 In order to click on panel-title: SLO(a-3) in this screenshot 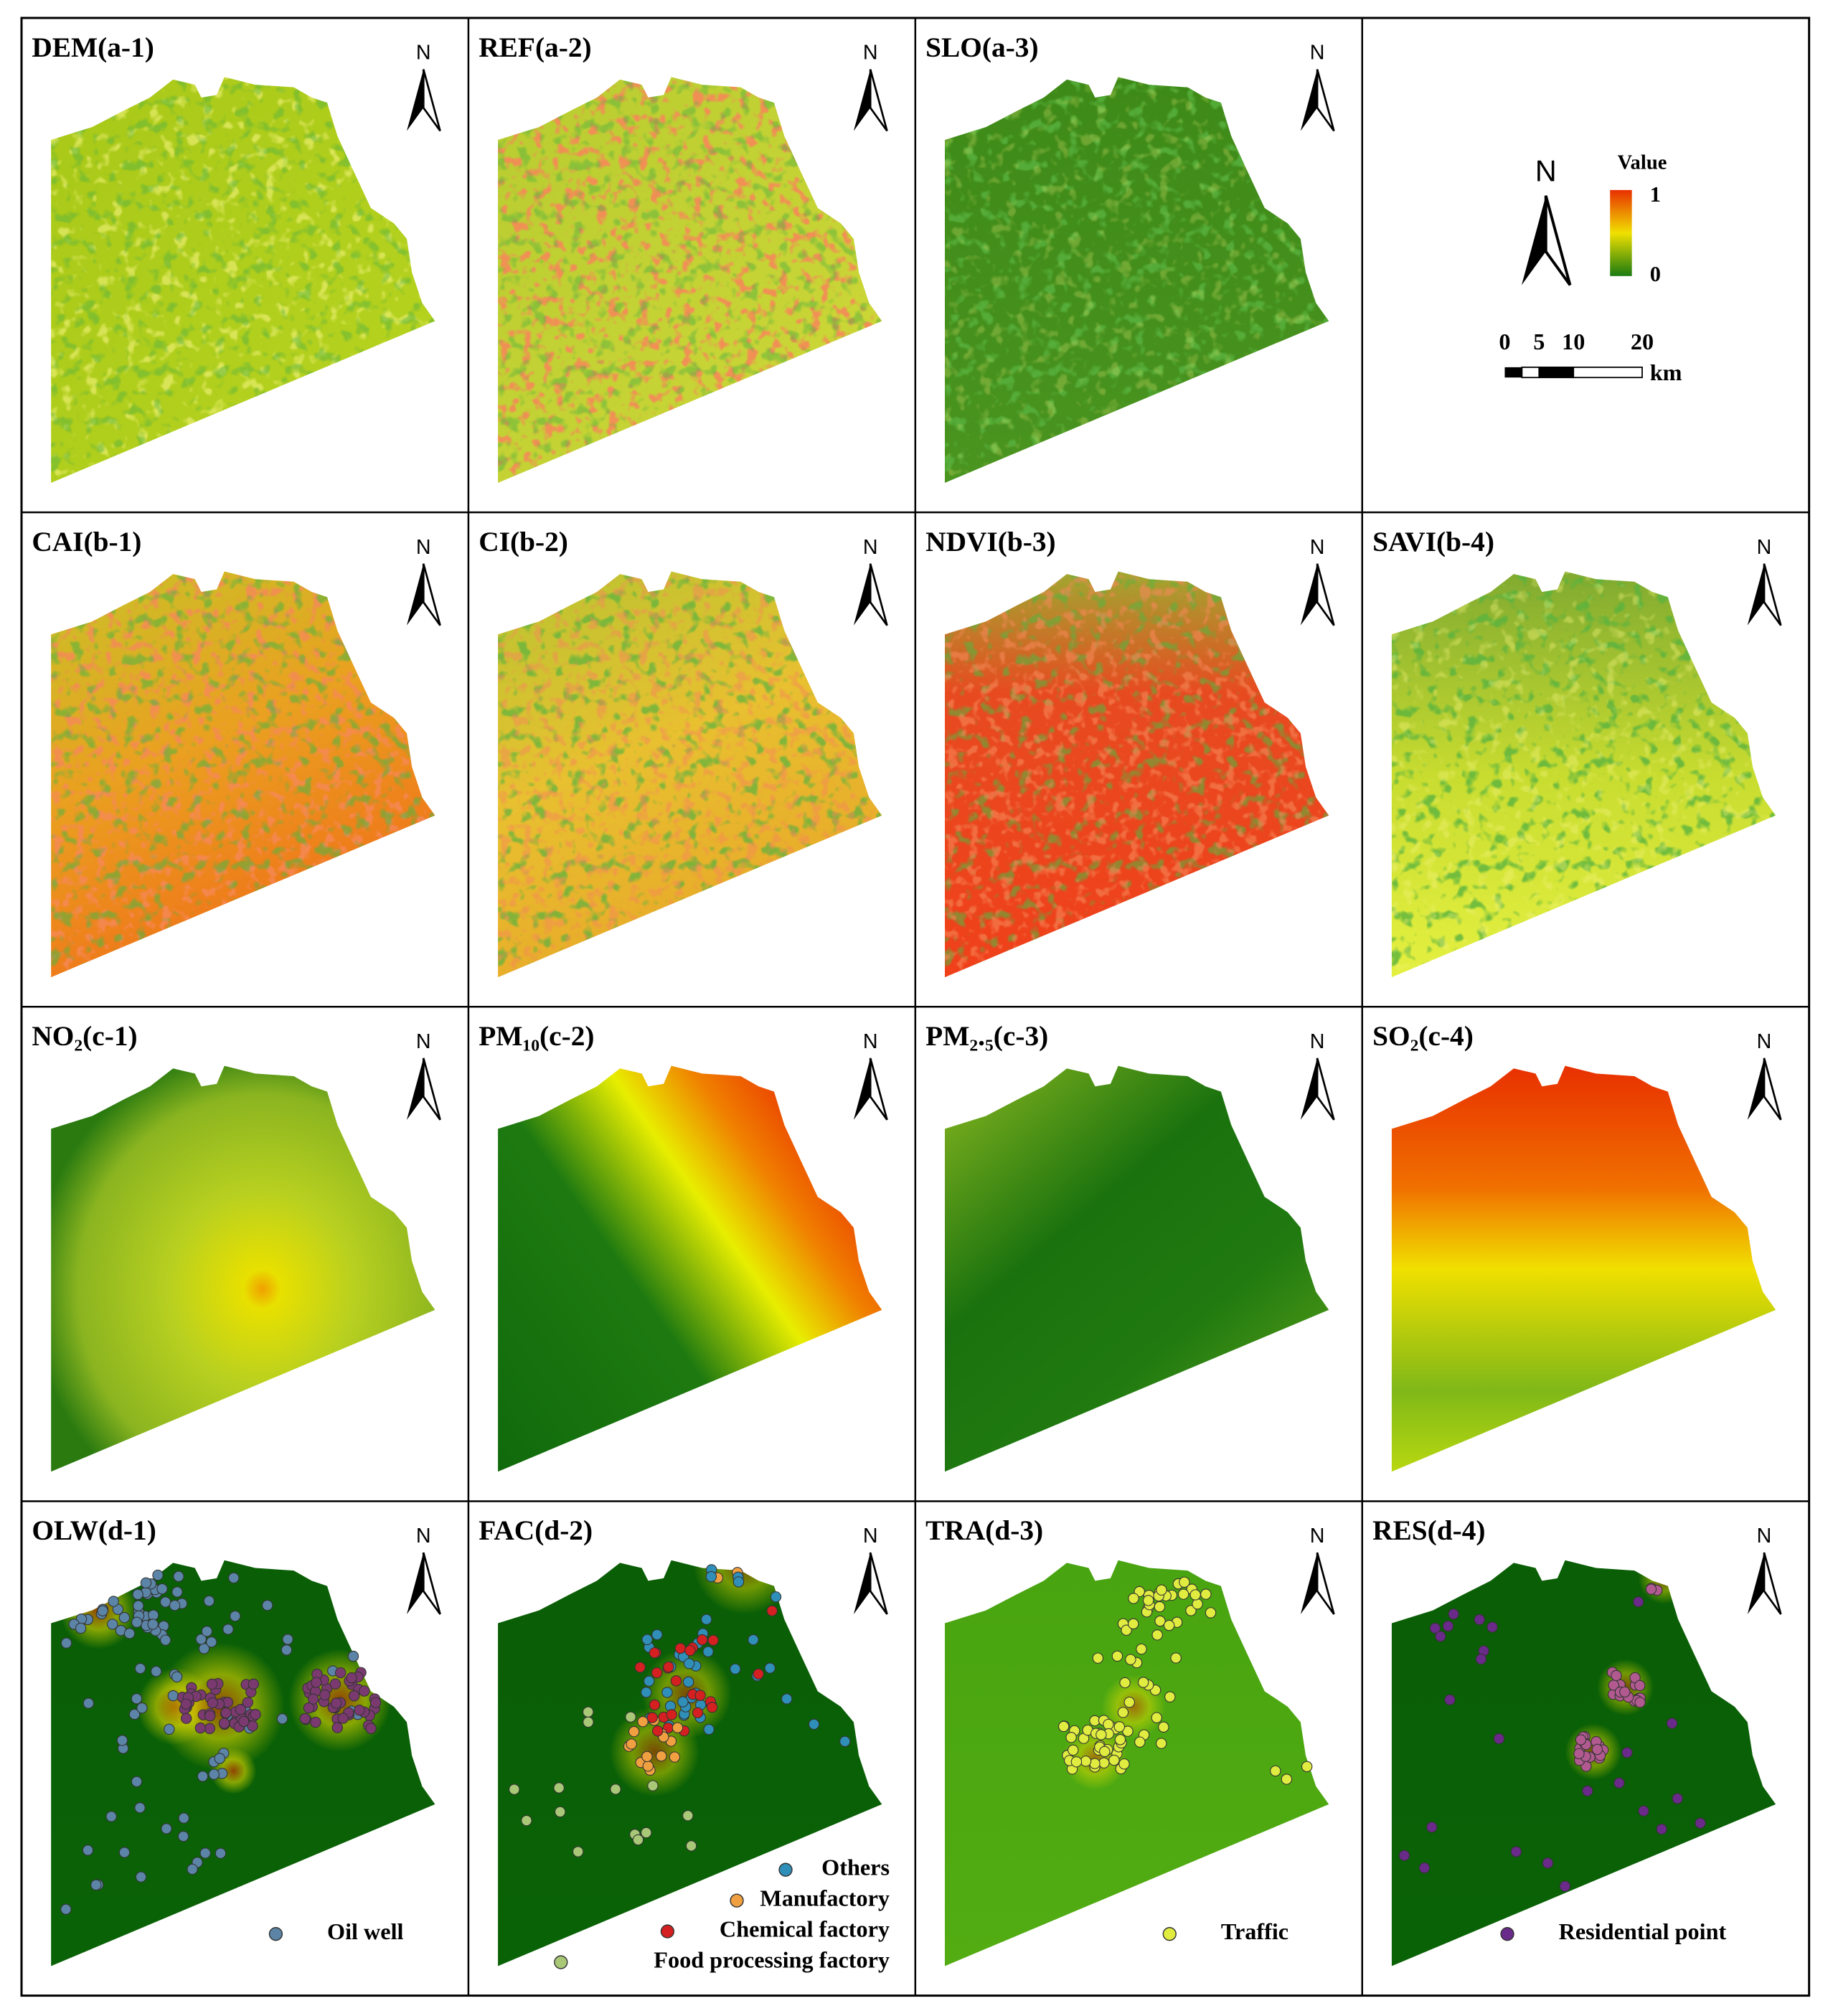, I will do `click(981, 48)`.